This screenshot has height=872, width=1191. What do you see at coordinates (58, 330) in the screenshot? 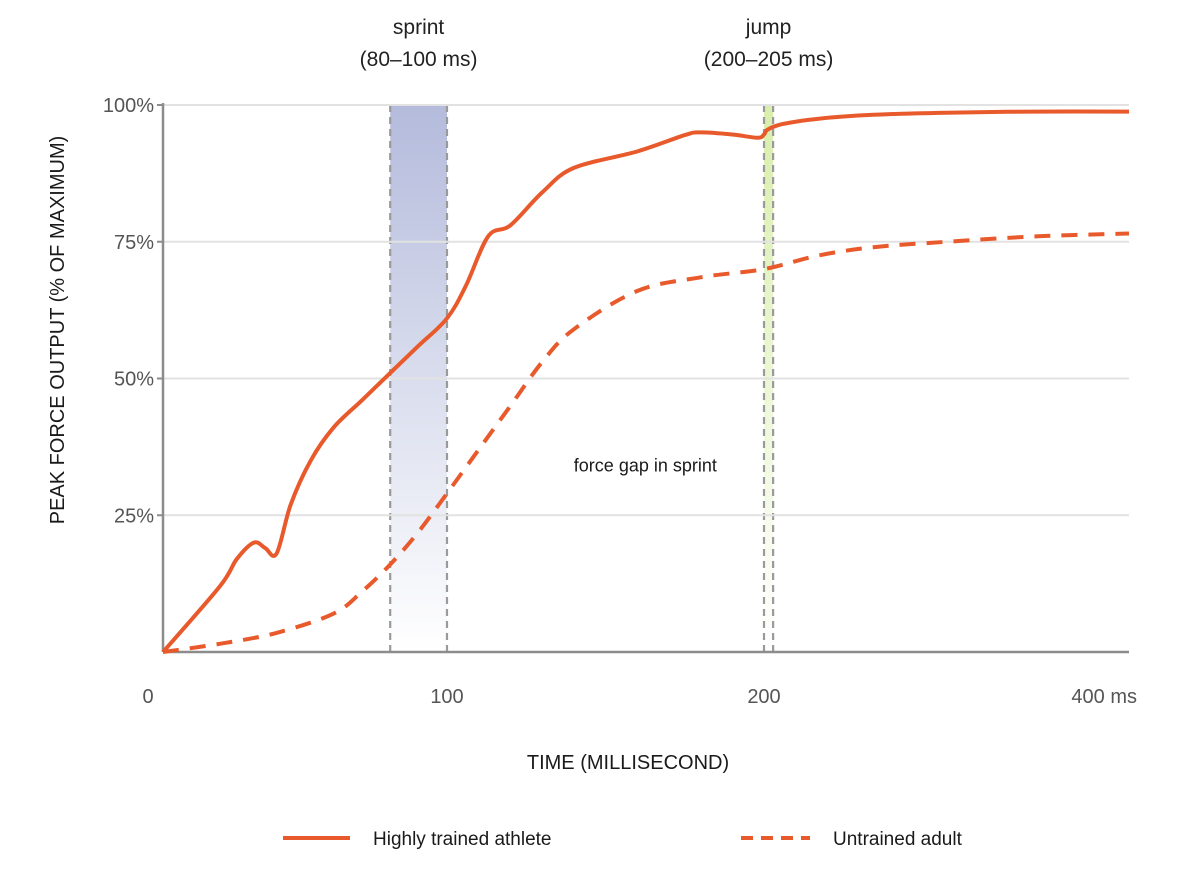
I see `y-axis-title: PEAK FORCE OUTPUT (% OF MAXIMUM)` at bounding box center [58, 330].